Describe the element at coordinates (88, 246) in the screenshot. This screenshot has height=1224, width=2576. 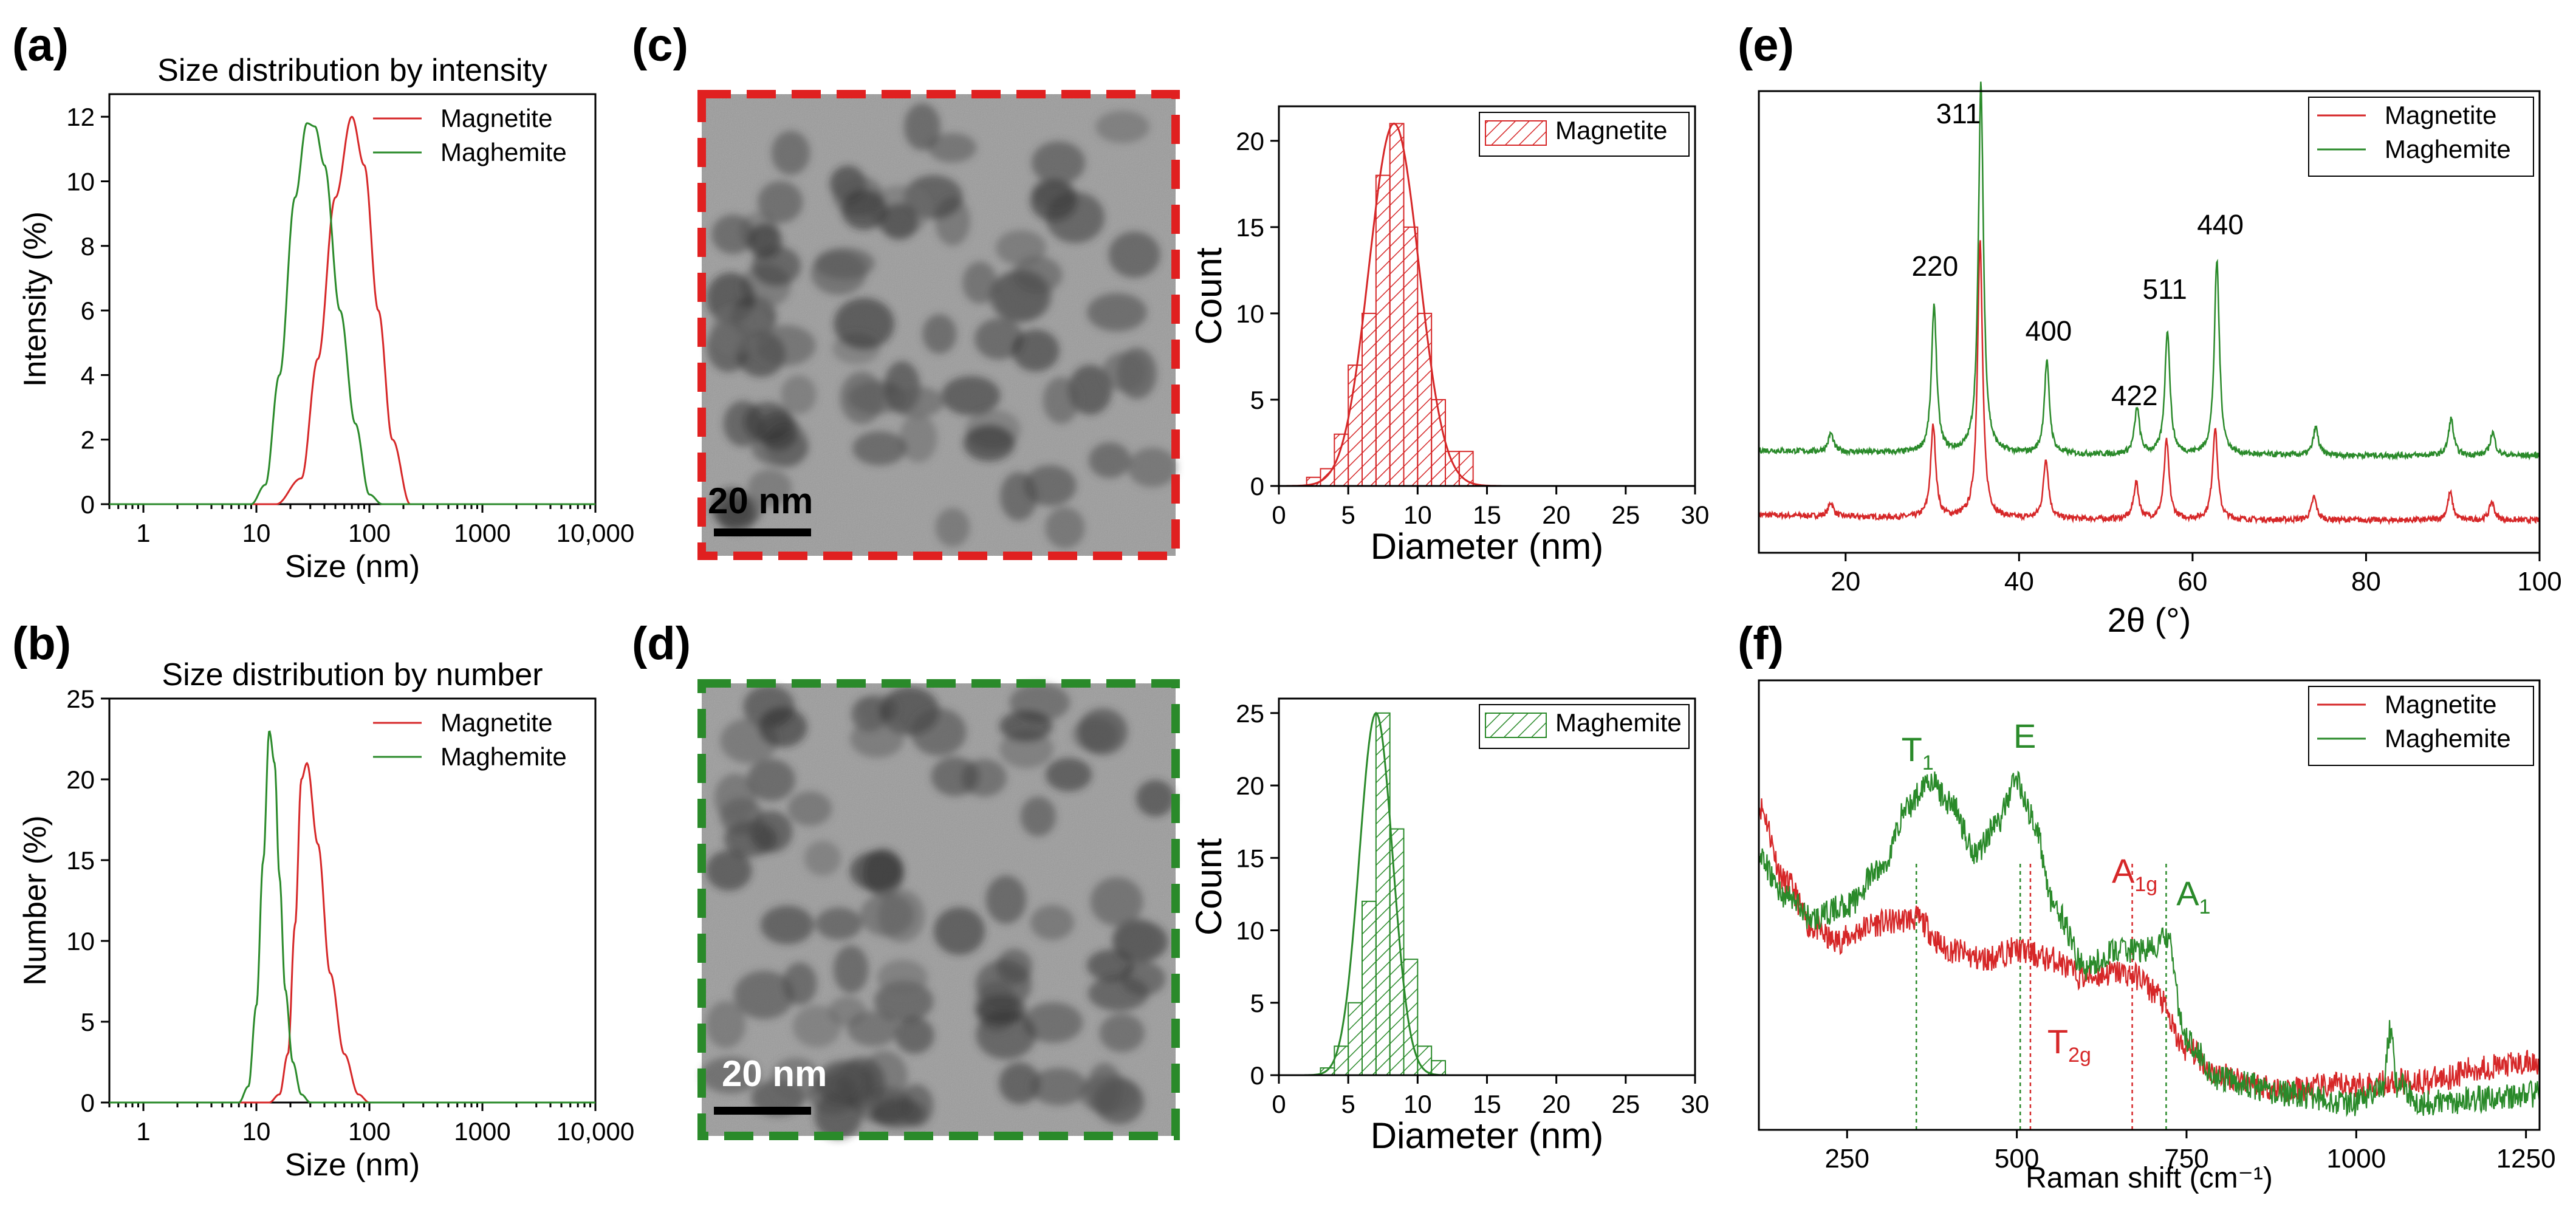
I see `y-tick-label: 8` at that location.